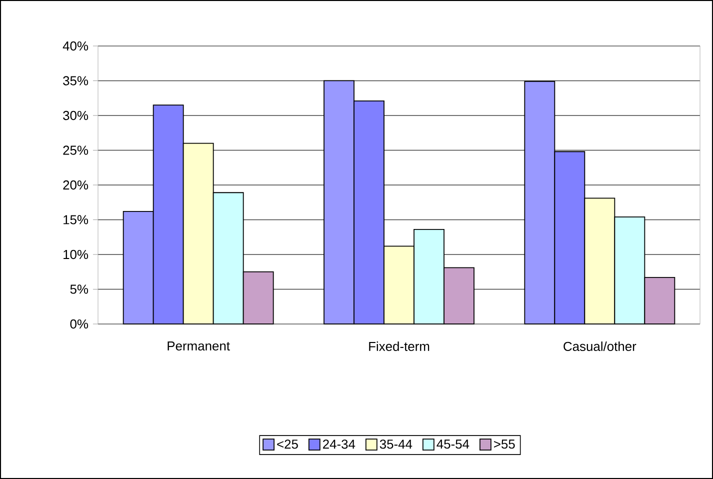 This screenshot has width=713, height=479. I want to click on legend-label: 24-34, so click(339, 444).